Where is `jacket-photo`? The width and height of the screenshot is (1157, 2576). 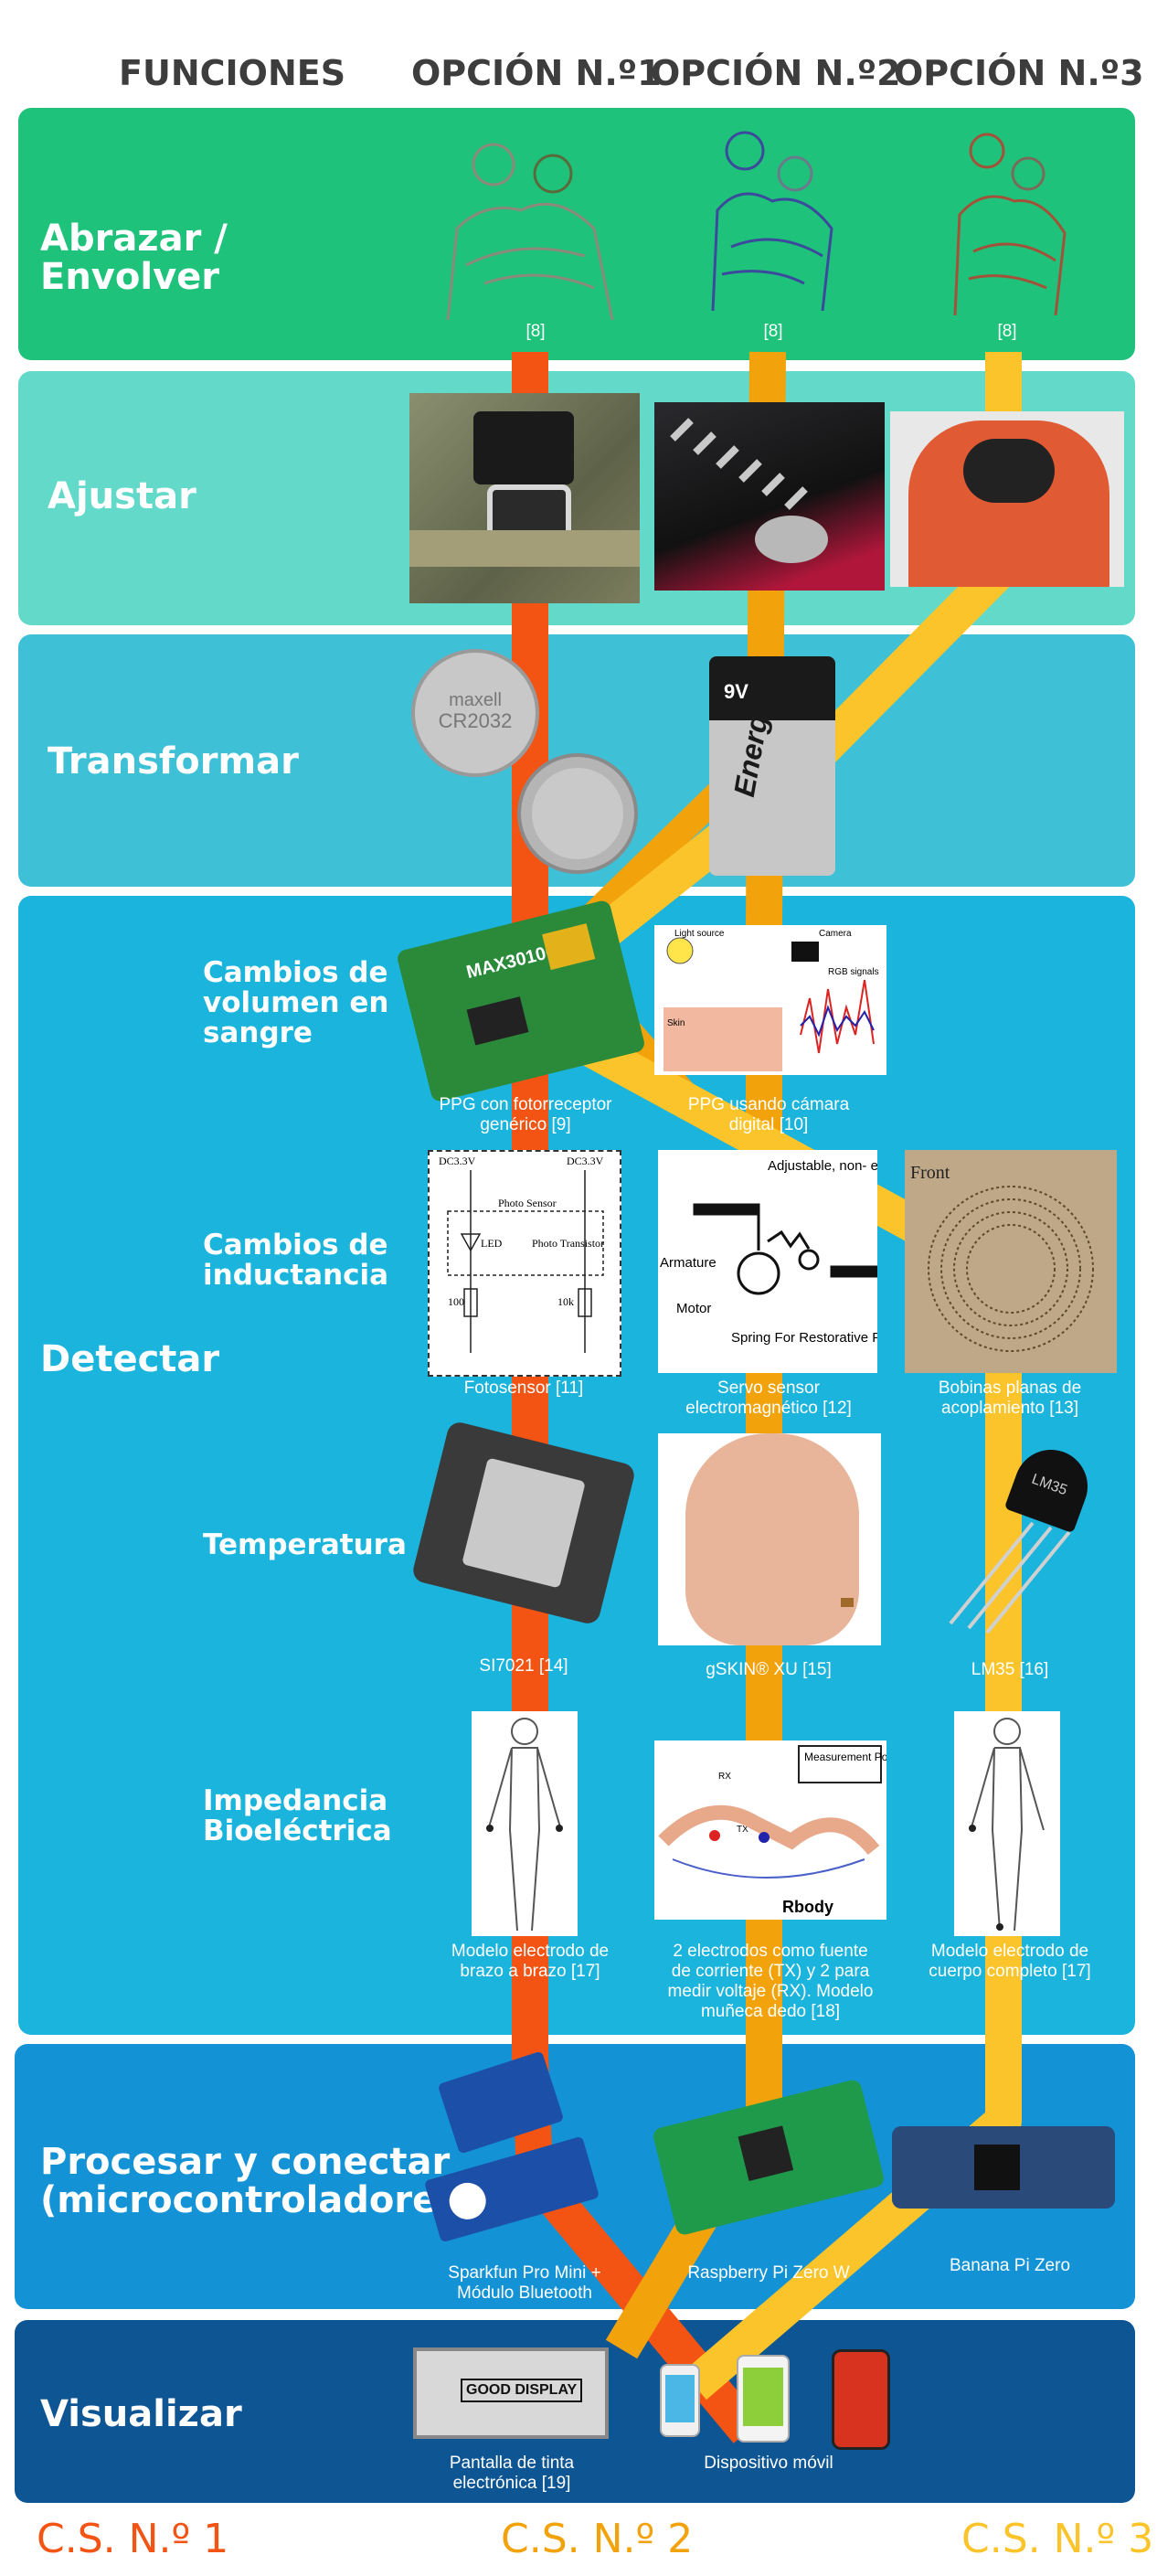
jacket-photo is located at coordinates (1007, 499).